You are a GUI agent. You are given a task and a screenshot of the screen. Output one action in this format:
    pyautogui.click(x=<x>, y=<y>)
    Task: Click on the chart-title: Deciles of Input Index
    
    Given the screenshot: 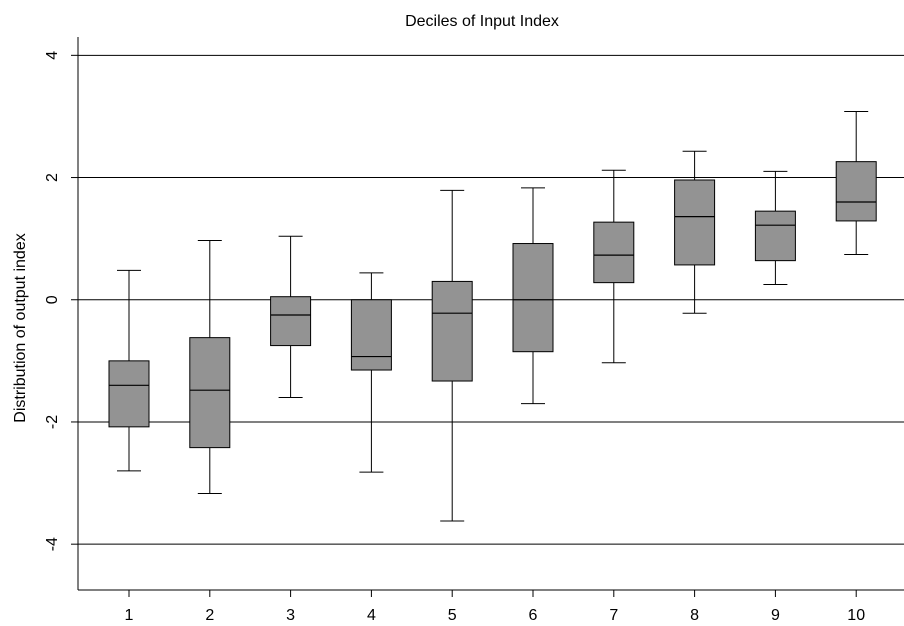 What is the action you would take?
    pyautogui.click(x=482, y=21)
    